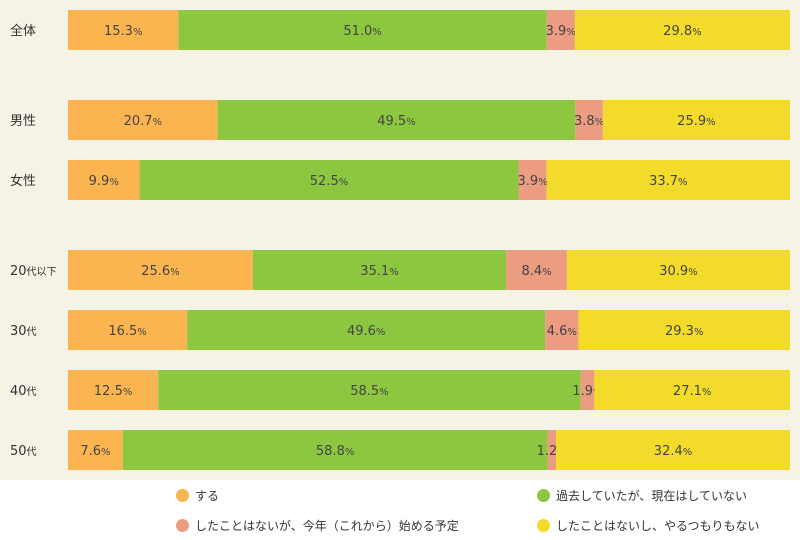 The width and height of the screenshot is (800, 540). What do you see at coordinates (182, 525) in the screenshot?
I see `legend-swatch-salmon` at bounding box center [182, 525].